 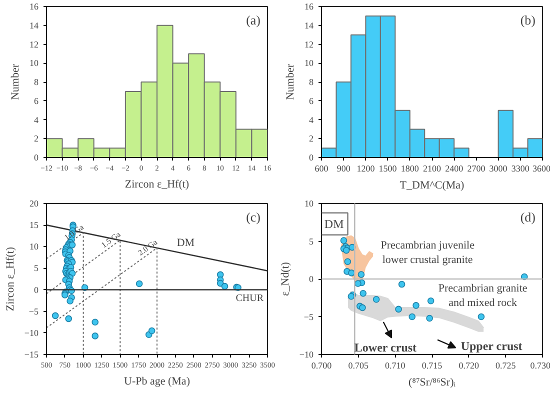 I want to click on annotation: DM, so click(x=334, y=223).